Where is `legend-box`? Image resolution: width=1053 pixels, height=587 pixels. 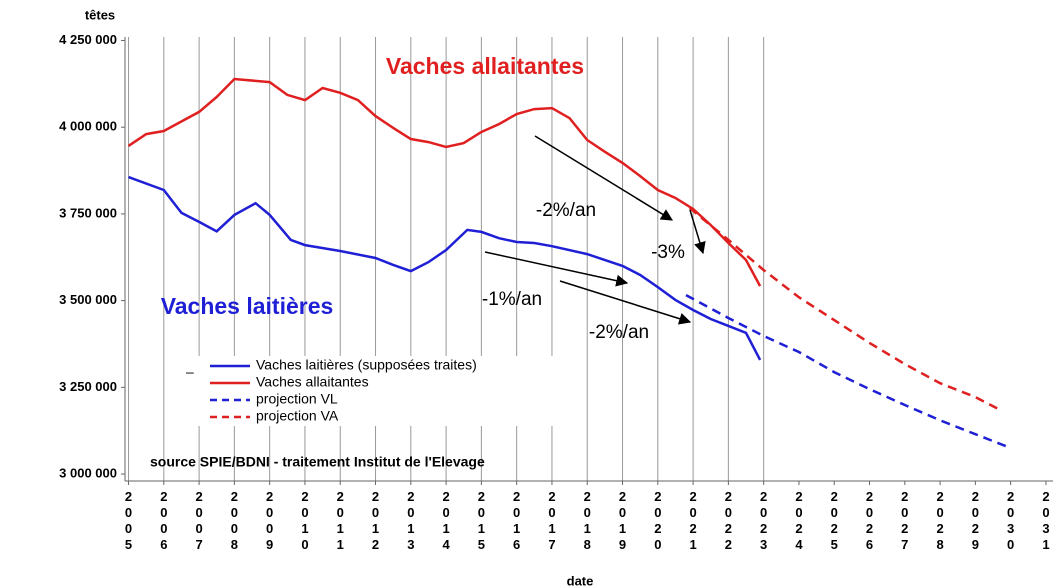
legend-box is located at coordinates (370, 391).